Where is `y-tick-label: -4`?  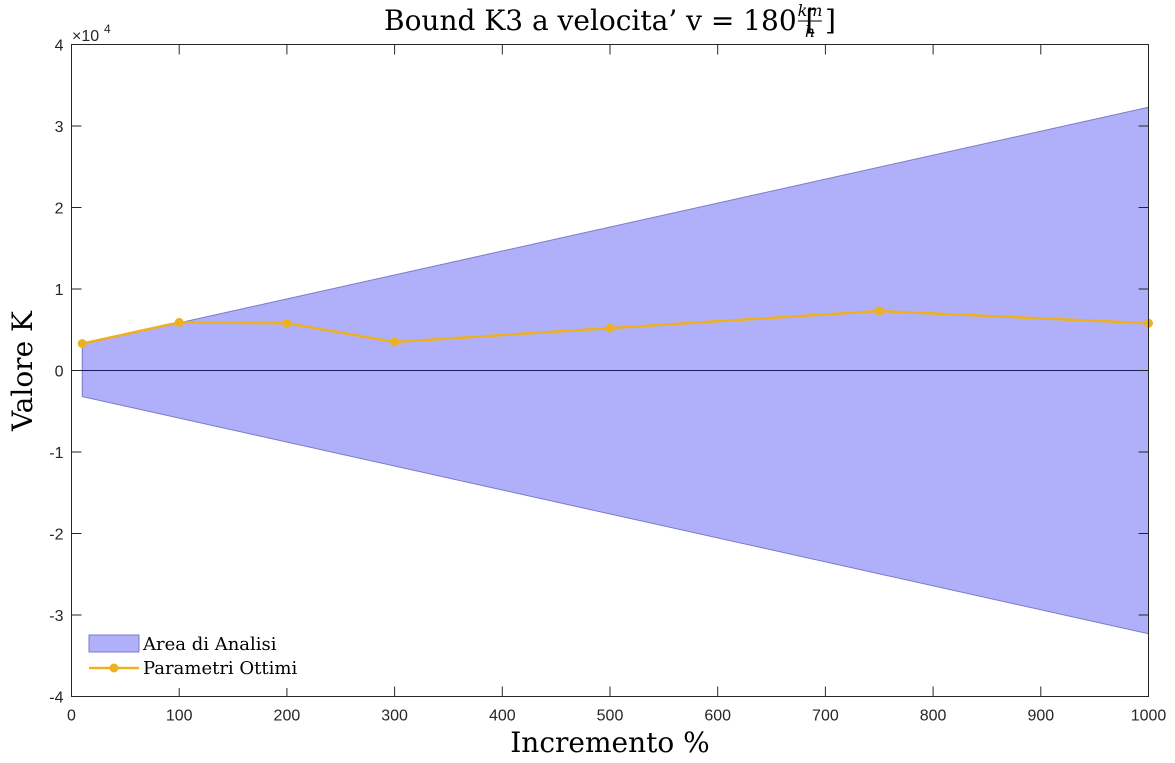 y-tick-label: -4 is located at coordinates (56, 698).